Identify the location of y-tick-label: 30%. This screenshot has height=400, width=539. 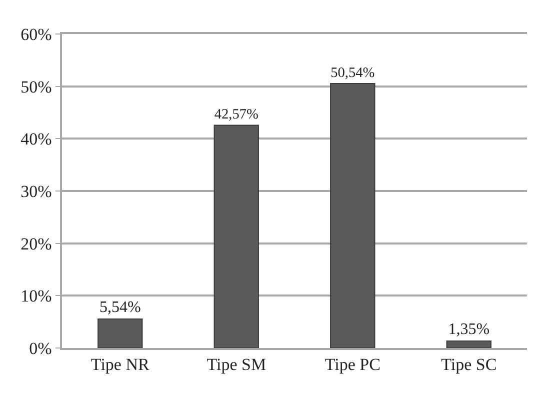
(36, 191).